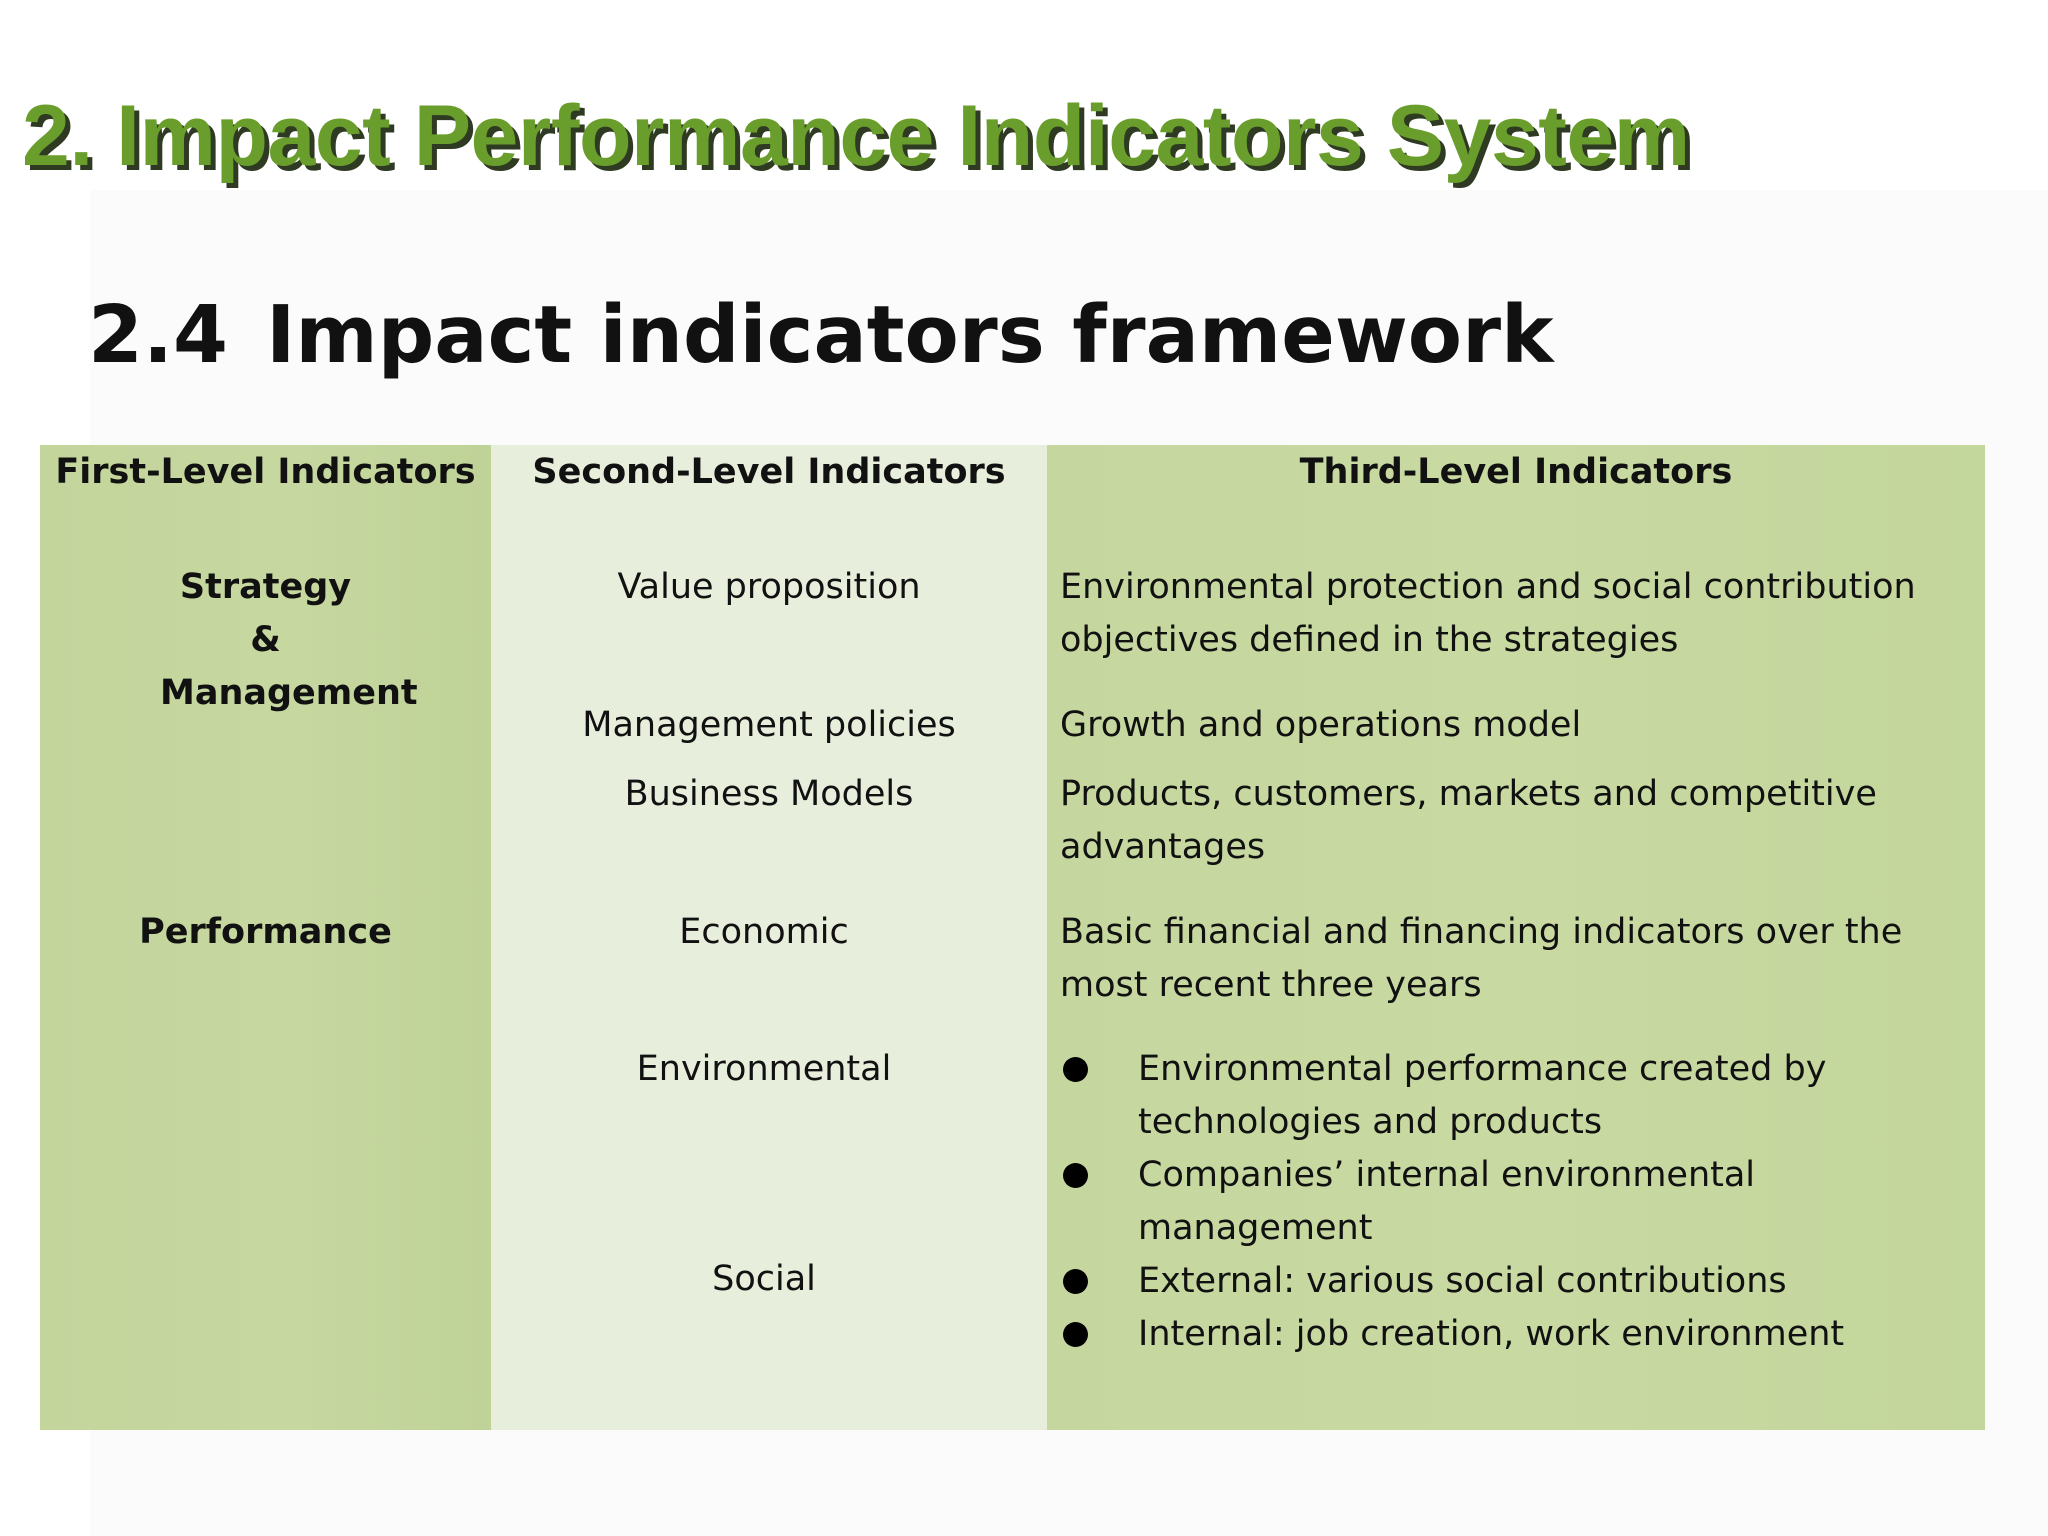  I want to click on second-level-value-proposition: Value proposition, so click(769, 587).